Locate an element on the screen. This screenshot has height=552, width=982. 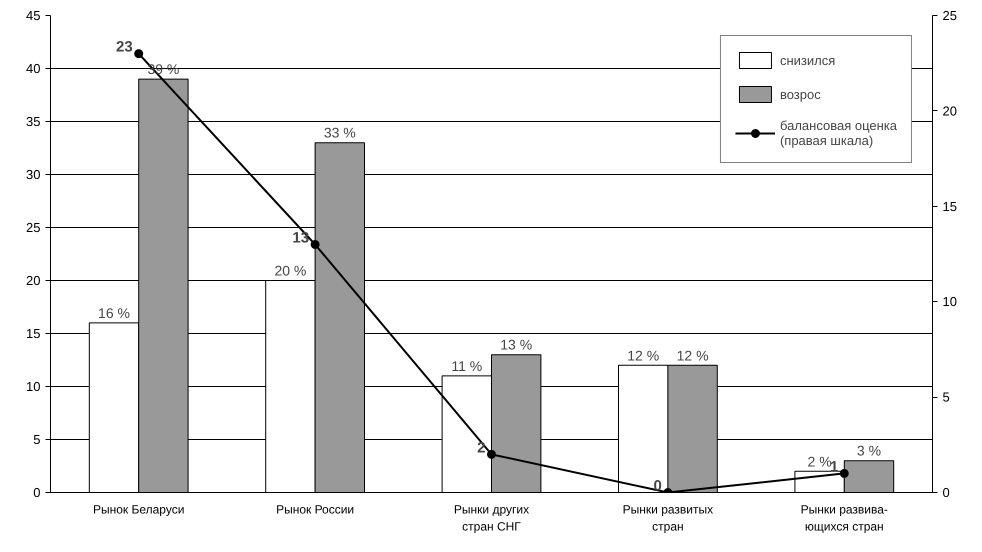
y2-tick-label: 20 is located at coordinates (949, 110).